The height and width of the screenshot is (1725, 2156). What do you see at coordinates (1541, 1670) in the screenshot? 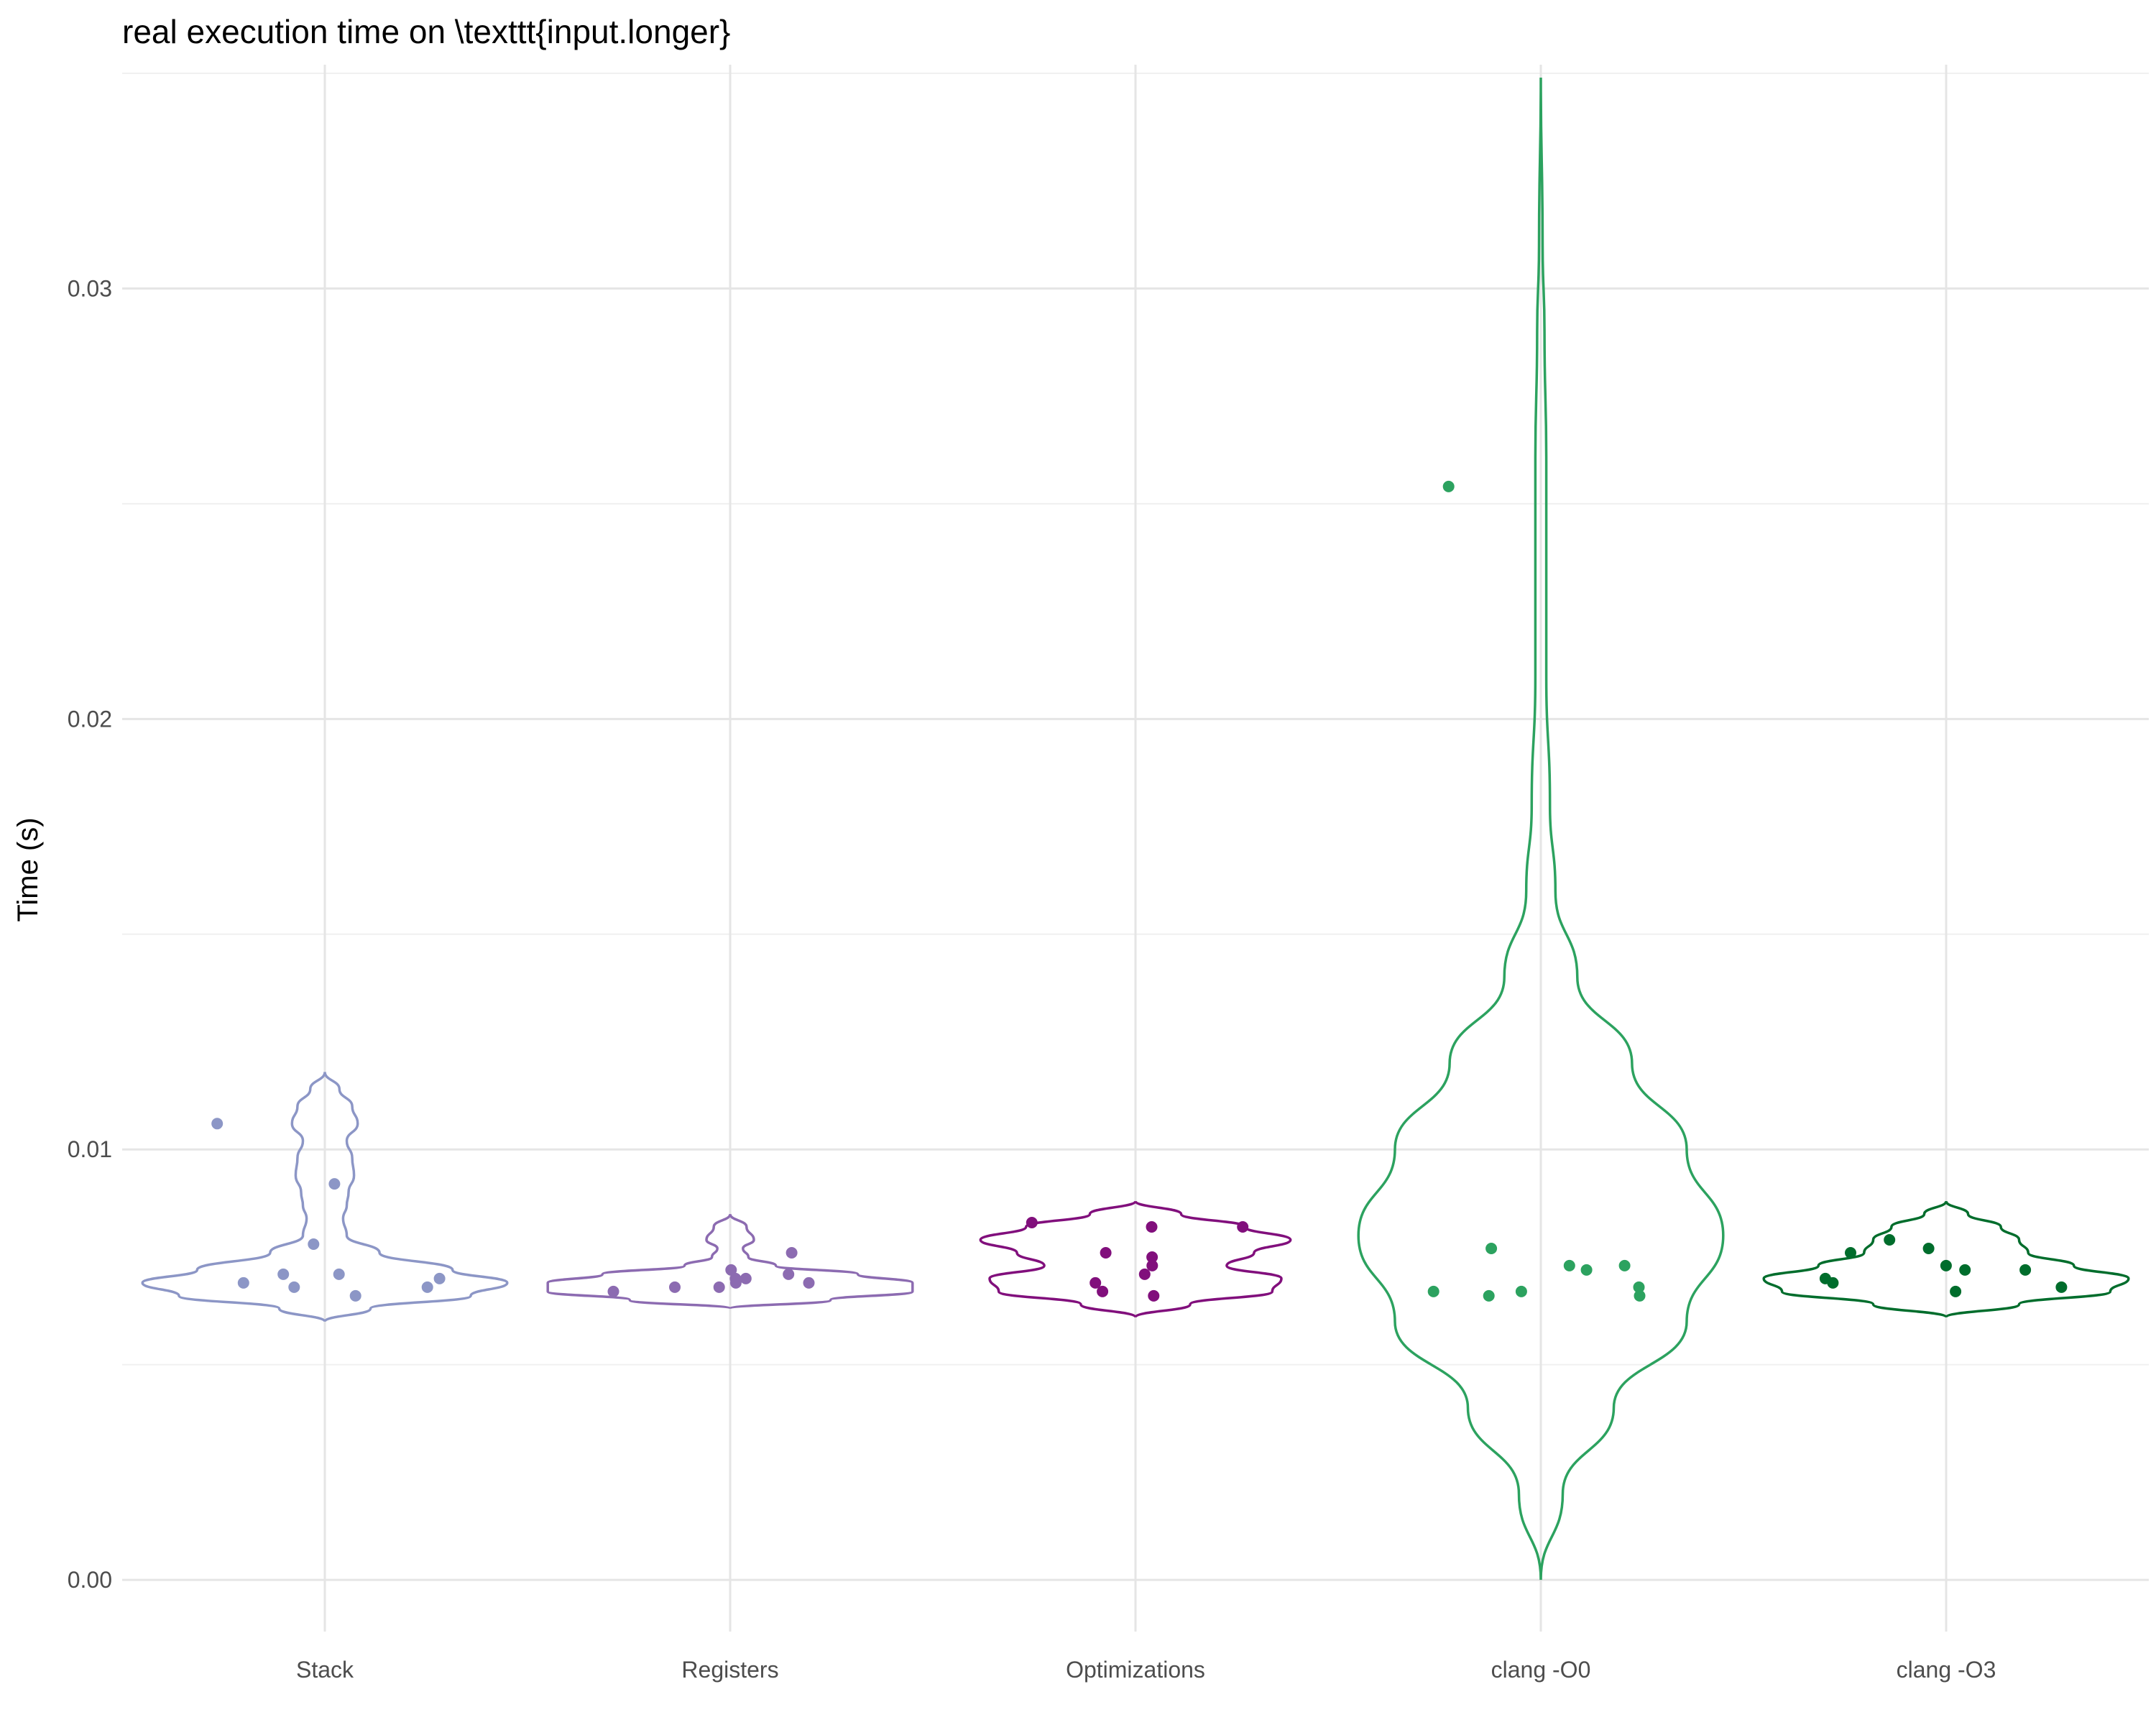
I see `x-tick-label: clang -O0` at bounding box center [1541, 1670].